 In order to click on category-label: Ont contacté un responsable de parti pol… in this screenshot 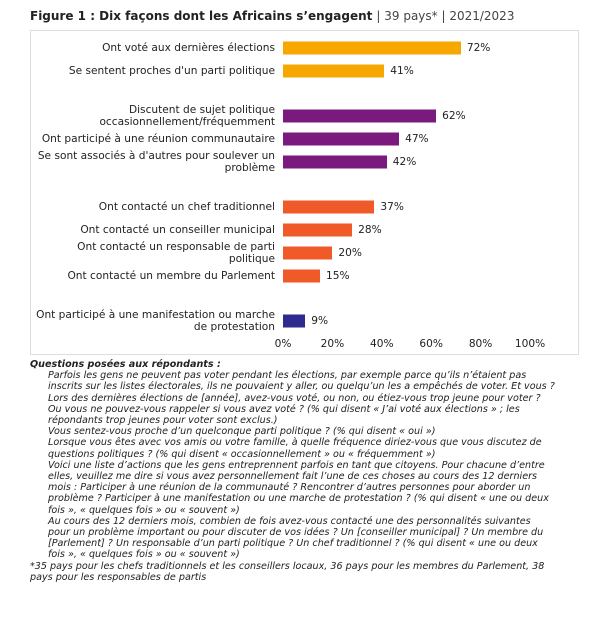, I will do `click(176, 253)`.